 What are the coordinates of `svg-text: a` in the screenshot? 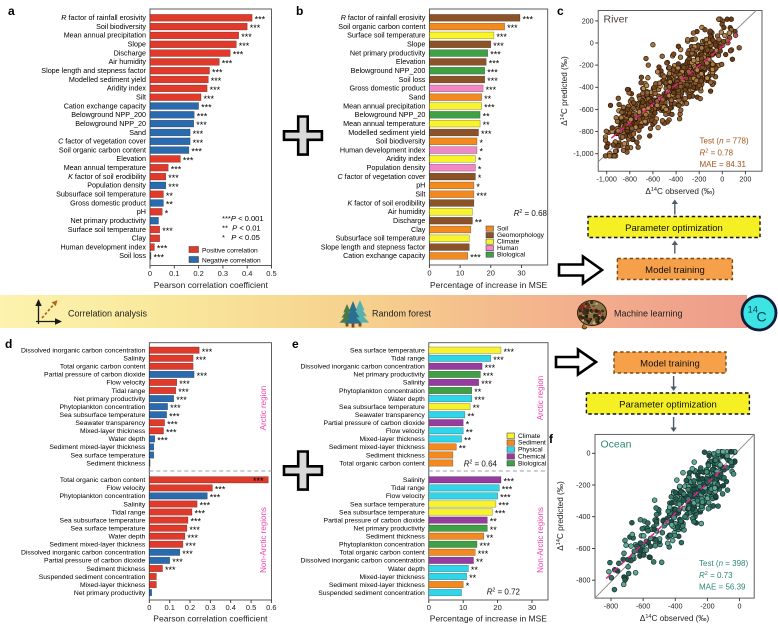 It's located at (11, 11).